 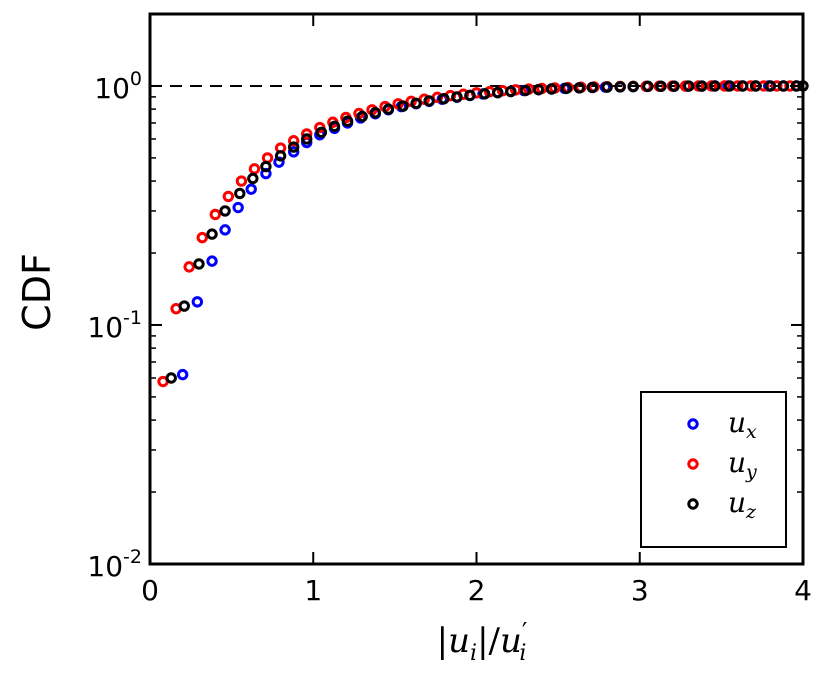 I want to click on x-axis-label: |ui|/u′ i, so click(x=482, y=642).